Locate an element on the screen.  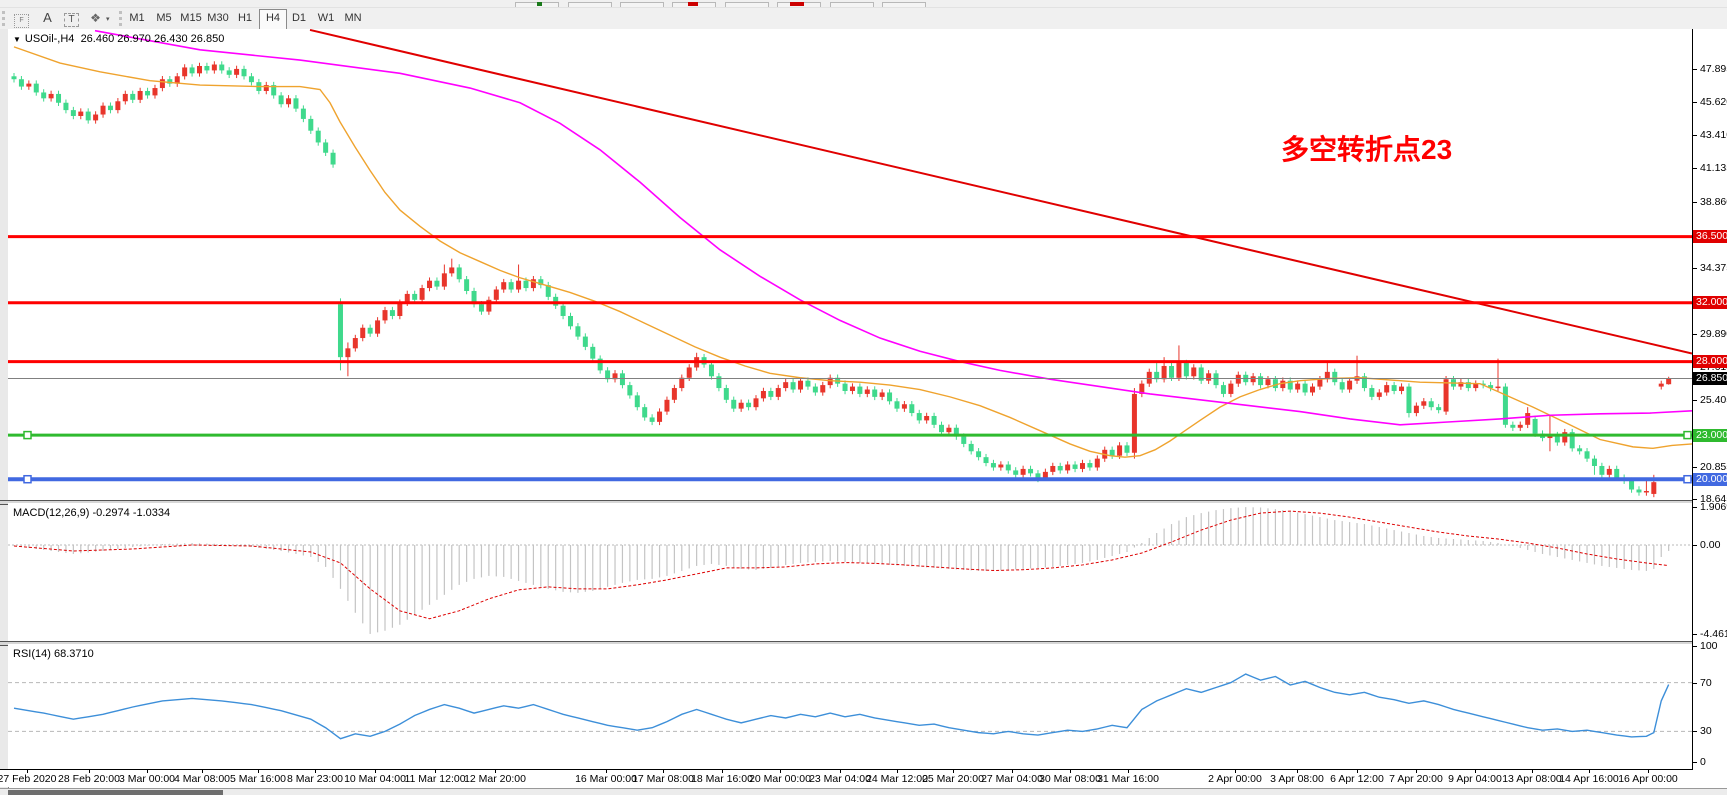
grid-f-icon: F is located at coordinates (21, 18).